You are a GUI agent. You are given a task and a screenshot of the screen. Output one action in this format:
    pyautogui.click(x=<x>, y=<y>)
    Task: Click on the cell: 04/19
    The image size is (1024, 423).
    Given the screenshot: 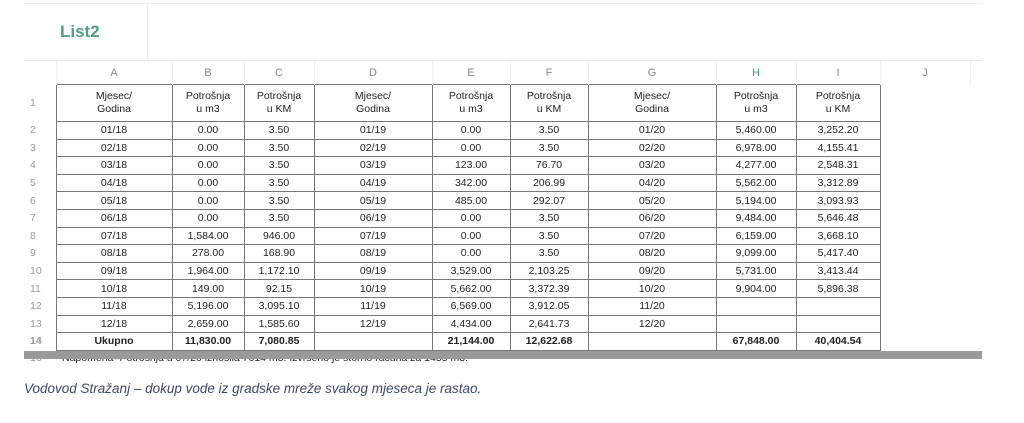 What is the action you would take?
    pyautogui.click(x=373, y=183)
    